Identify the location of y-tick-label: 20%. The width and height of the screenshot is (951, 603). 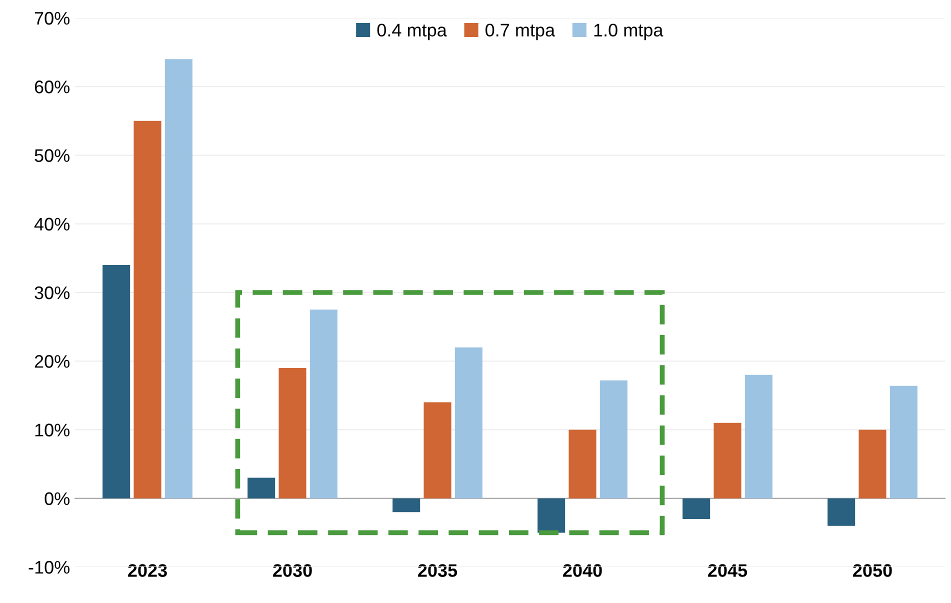
(52, 361).